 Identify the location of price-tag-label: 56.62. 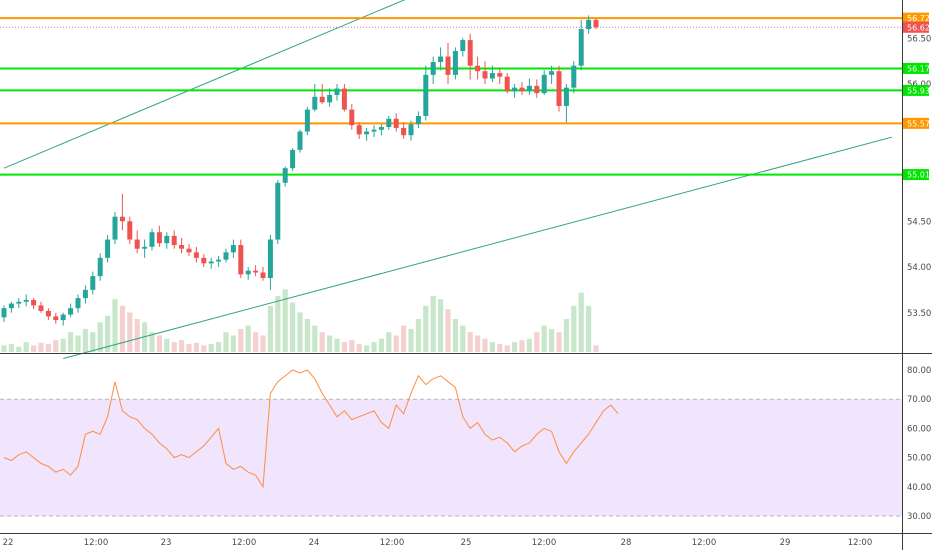
(918, 27).